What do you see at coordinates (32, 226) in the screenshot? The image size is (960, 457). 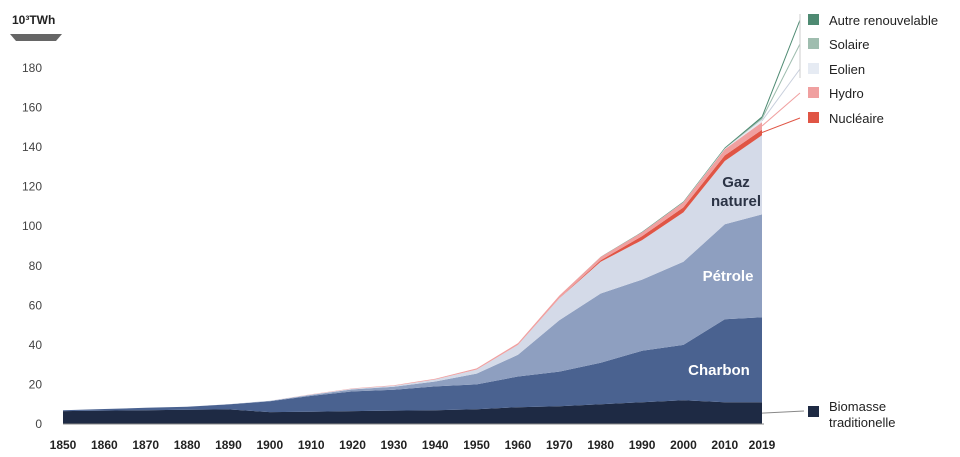 I see `y-tick-label: 100` at bounding box center [32, 226].